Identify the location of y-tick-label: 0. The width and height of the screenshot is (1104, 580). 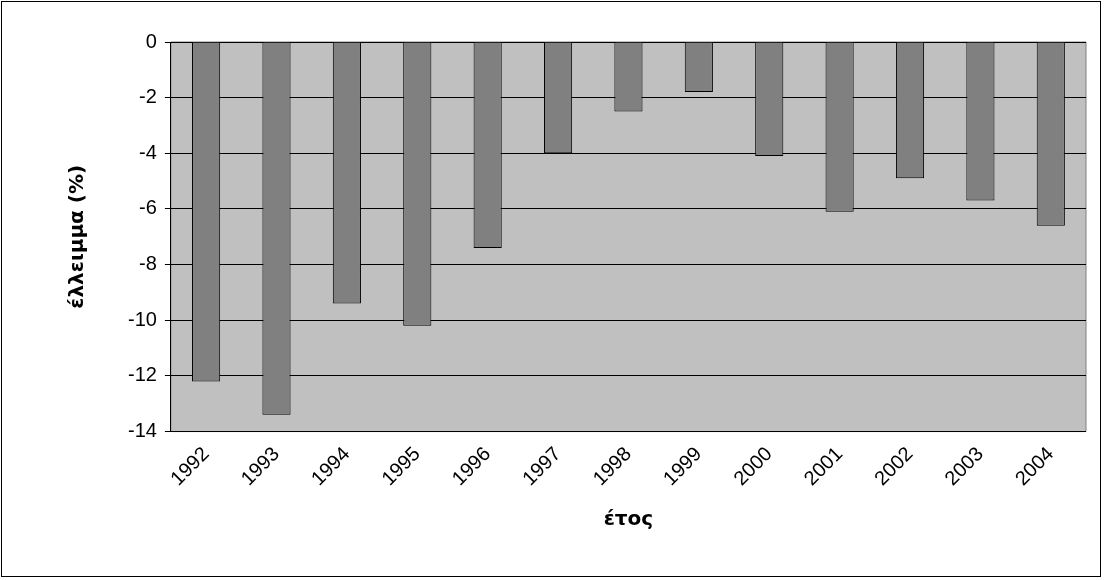
(151, 40).